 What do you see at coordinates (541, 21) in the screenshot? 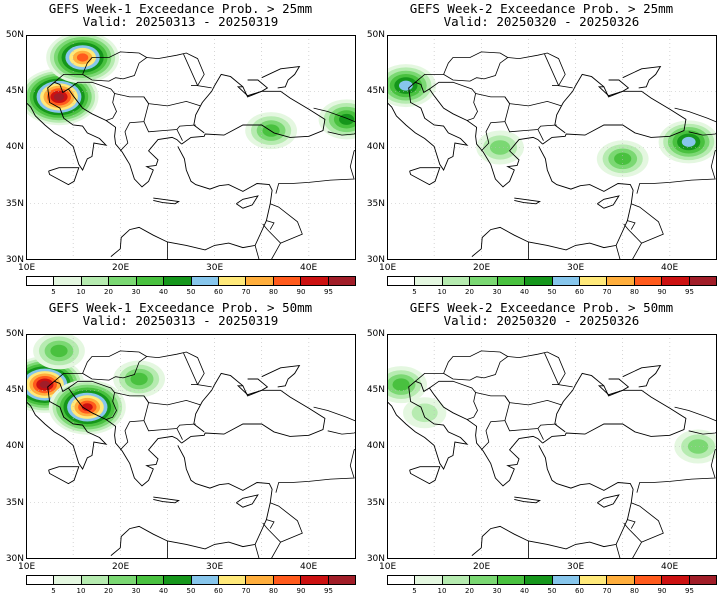
I see `panel-subtitle: Valid: 20250320 - 20250326` at bounding box center [541, 21].